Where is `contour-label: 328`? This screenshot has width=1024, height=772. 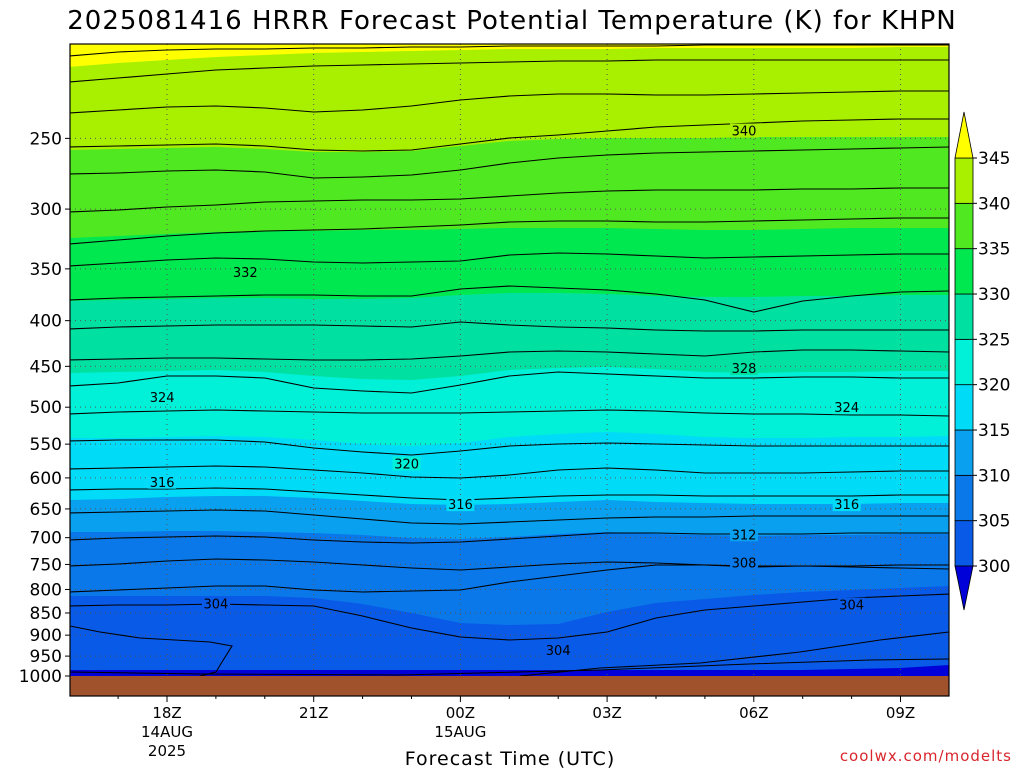 contour-label: 328 is located at coordinates (744, 369).